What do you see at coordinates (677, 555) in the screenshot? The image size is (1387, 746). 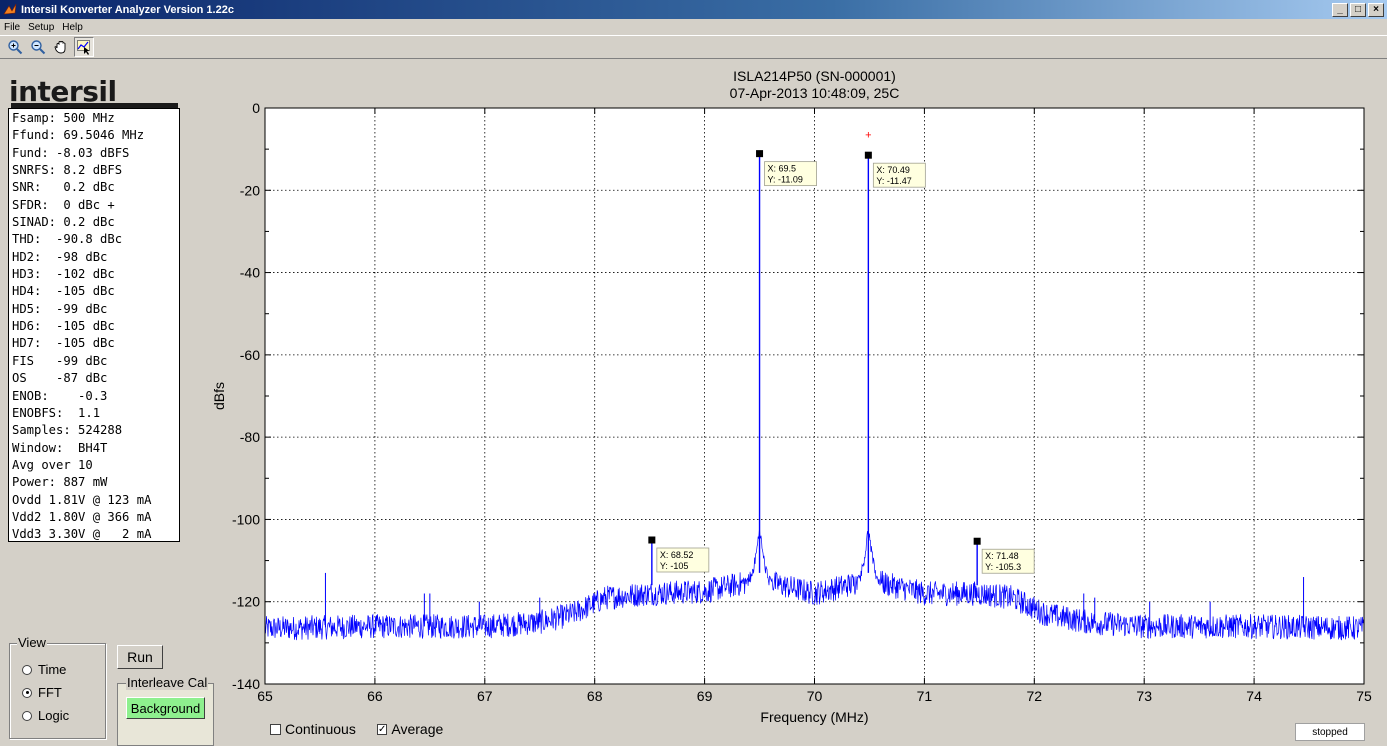 I see `datatip-x-label: X: 68.52` at bounding box center [677, 555].